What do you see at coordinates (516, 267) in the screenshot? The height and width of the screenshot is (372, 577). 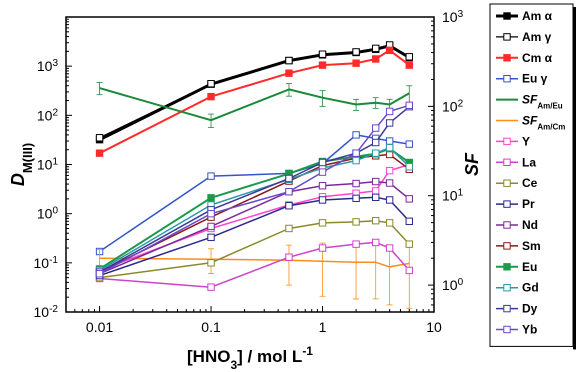 I see `legend-item: Eu` at bounding box center [516, 267].